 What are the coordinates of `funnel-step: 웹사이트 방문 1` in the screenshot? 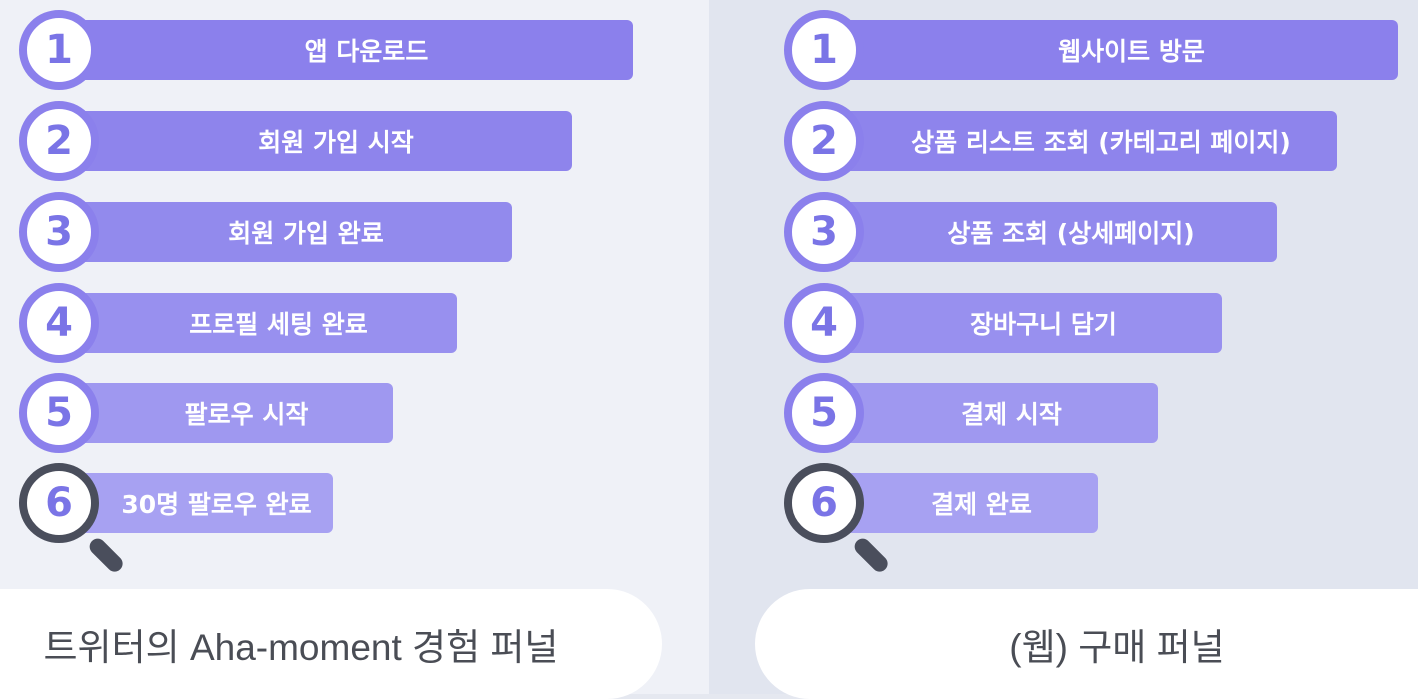 It's located at (1091, 50).